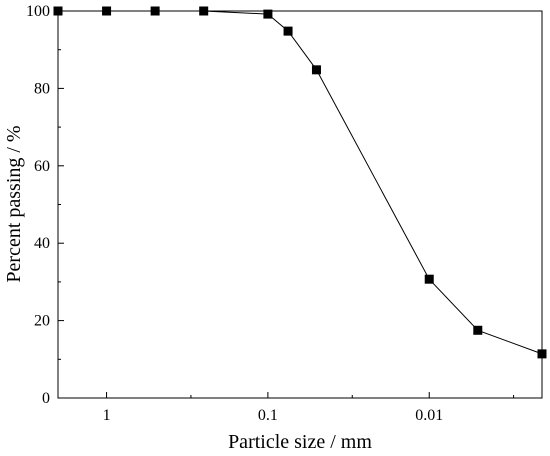 The image size is (550, 456). What do you see at coordinates (42, 243) in the screenshot?
I see `y-tick-label: 40` at bounding box center [42, 243].